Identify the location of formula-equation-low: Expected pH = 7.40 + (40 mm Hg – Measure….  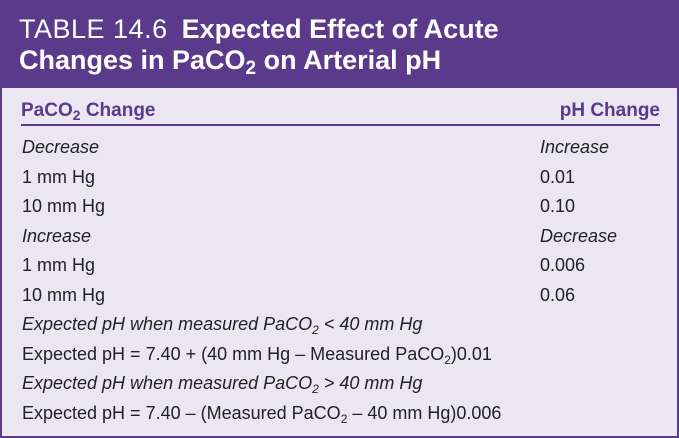
(341, 355).